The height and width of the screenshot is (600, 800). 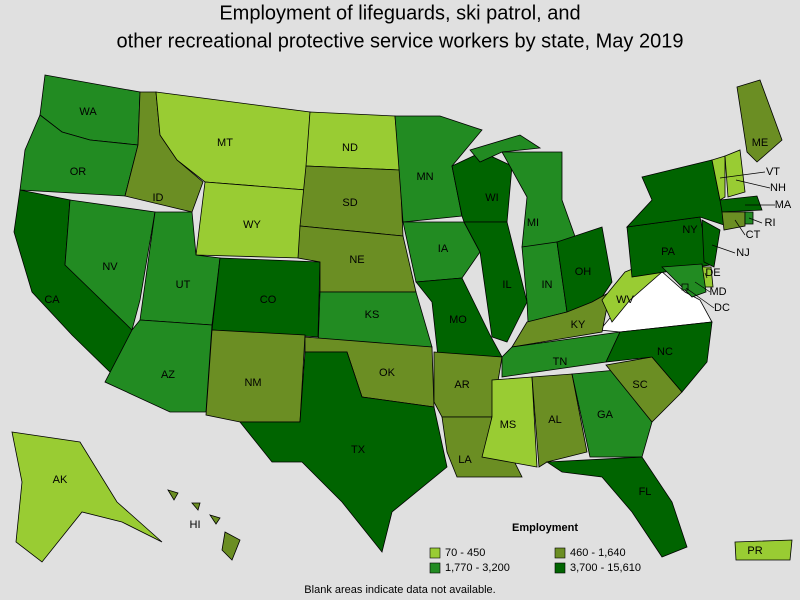 I want to click on state-label: DC, so click(x=722, y=308).